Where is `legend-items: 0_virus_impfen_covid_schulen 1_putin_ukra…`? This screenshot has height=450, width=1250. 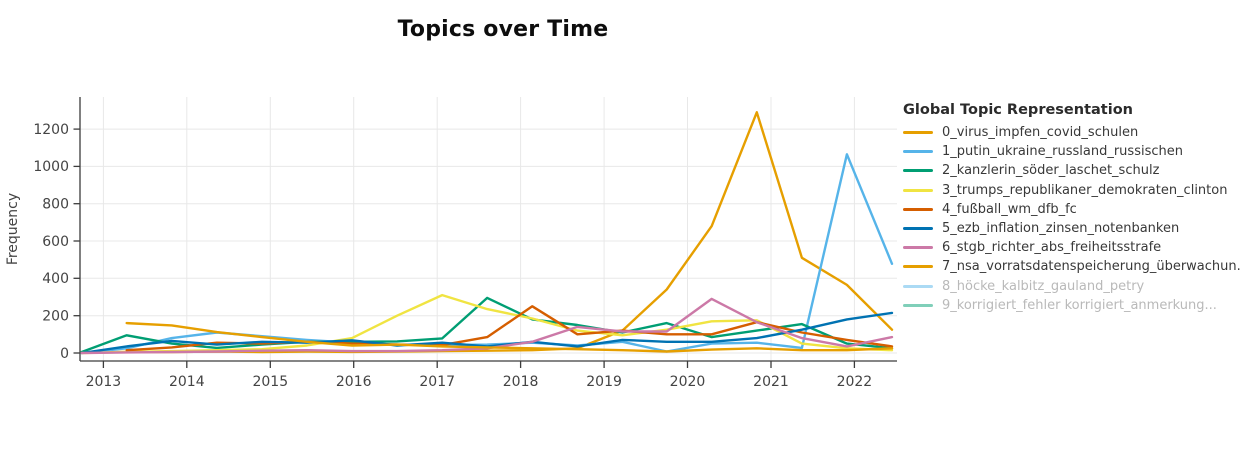
legend-items: 0_virus_impfen_covid_schulen 1_putin_ukra… is located at coordinates (1075, 219).